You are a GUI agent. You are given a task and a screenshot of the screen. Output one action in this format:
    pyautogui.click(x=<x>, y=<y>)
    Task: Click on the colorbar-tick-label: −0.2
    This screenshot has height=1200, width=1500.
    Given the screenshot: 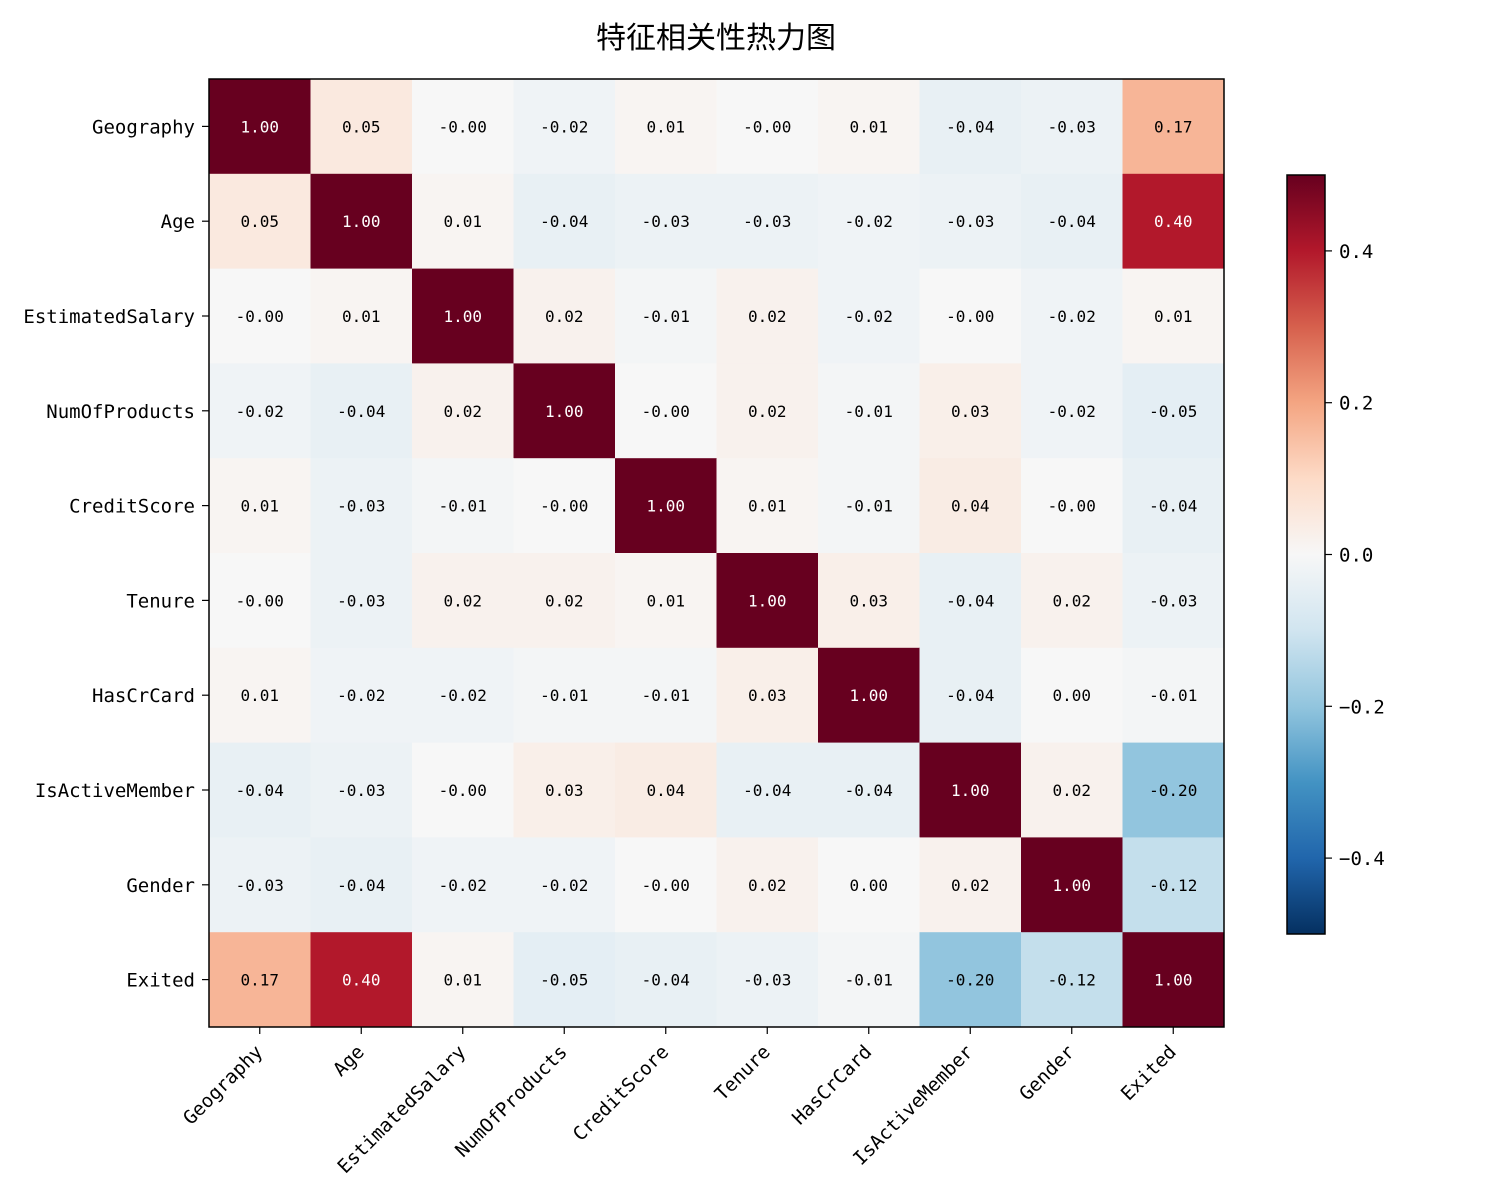 What is the action you would take?
    pyautogui.click(x=1362, y=707)
    